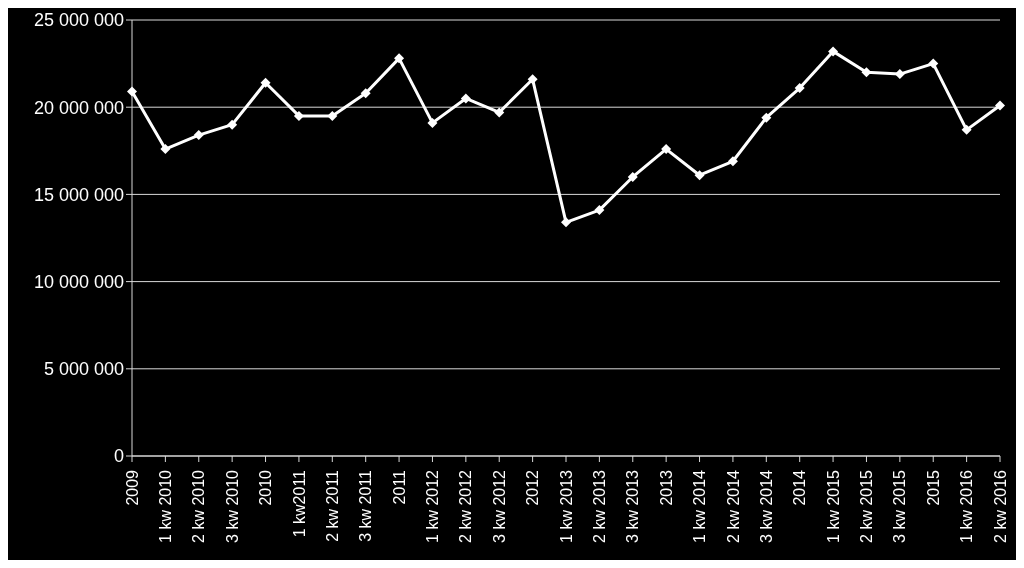 The image size is (1024, 568). I want to click on x-tick-label: 2 kw 2012, so click(466, 506).